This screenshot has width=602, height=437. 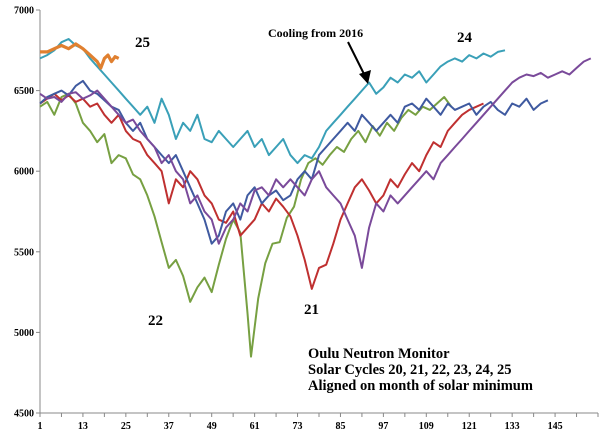 I want to click on cycle-label-24: 24, so click(x=465, y=38).